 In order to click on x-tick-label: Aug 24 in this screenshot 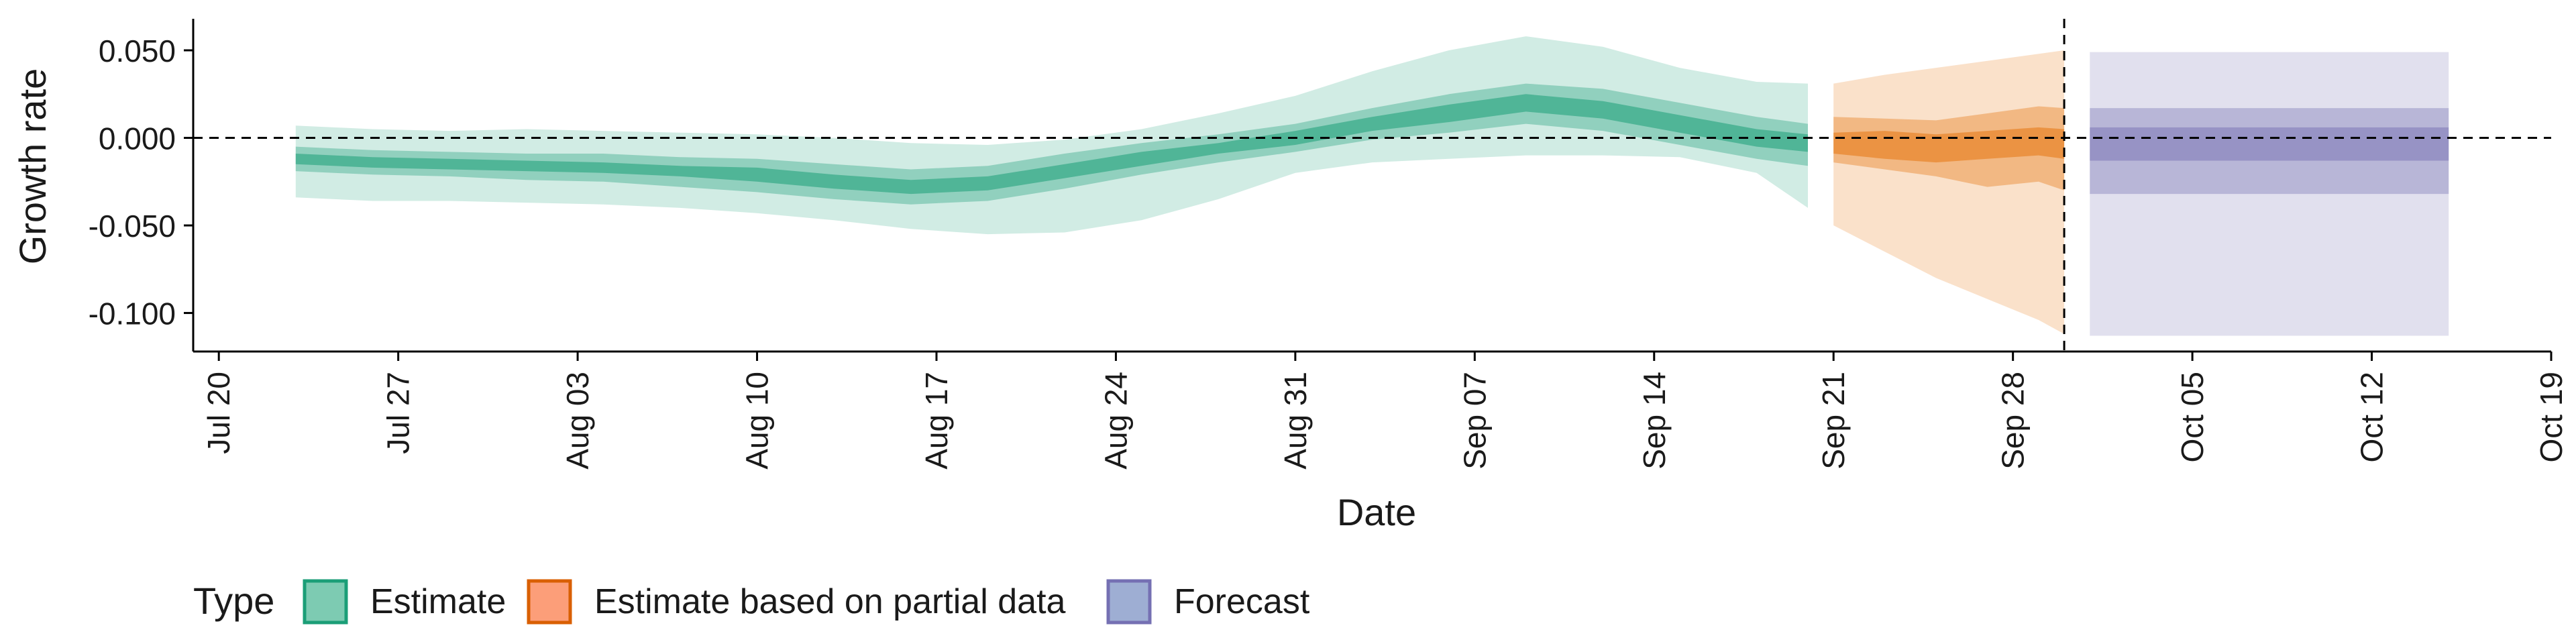, I will do `click(1115, 421)`.